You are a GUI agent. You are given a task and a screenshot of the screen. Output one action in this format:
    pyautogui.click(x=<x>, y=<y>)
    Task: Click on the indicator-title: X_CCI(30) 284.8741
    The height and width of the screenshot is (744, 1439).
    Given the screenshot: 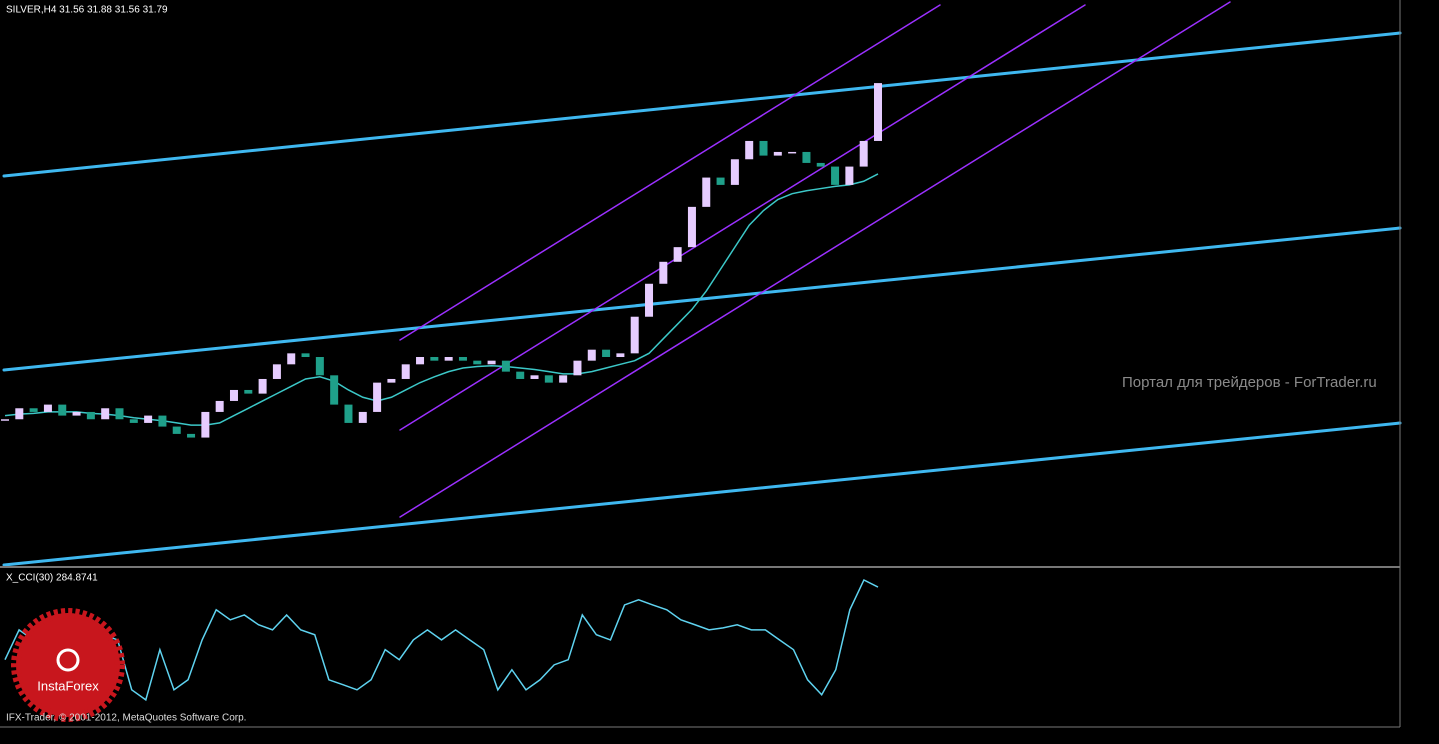 What is the action you would take?
    pyautogui.click(x=52, y=578)
    